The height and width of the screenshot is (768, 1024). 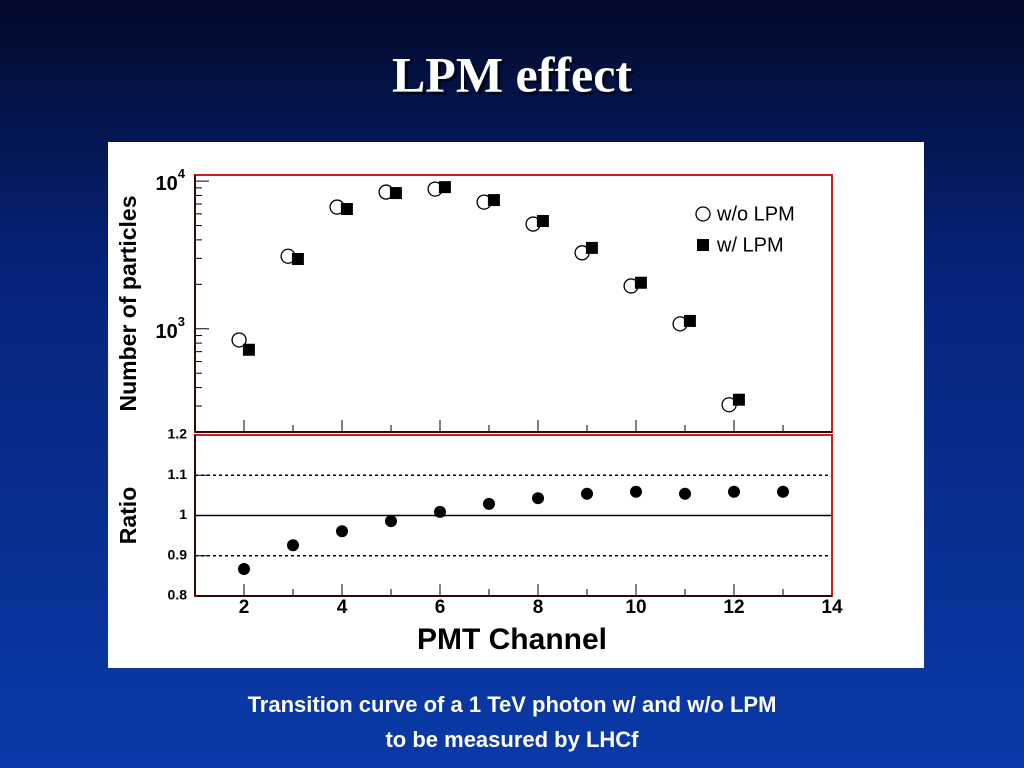 I want to click on y-axis-label: Ratio, so click(x=128, y=516).